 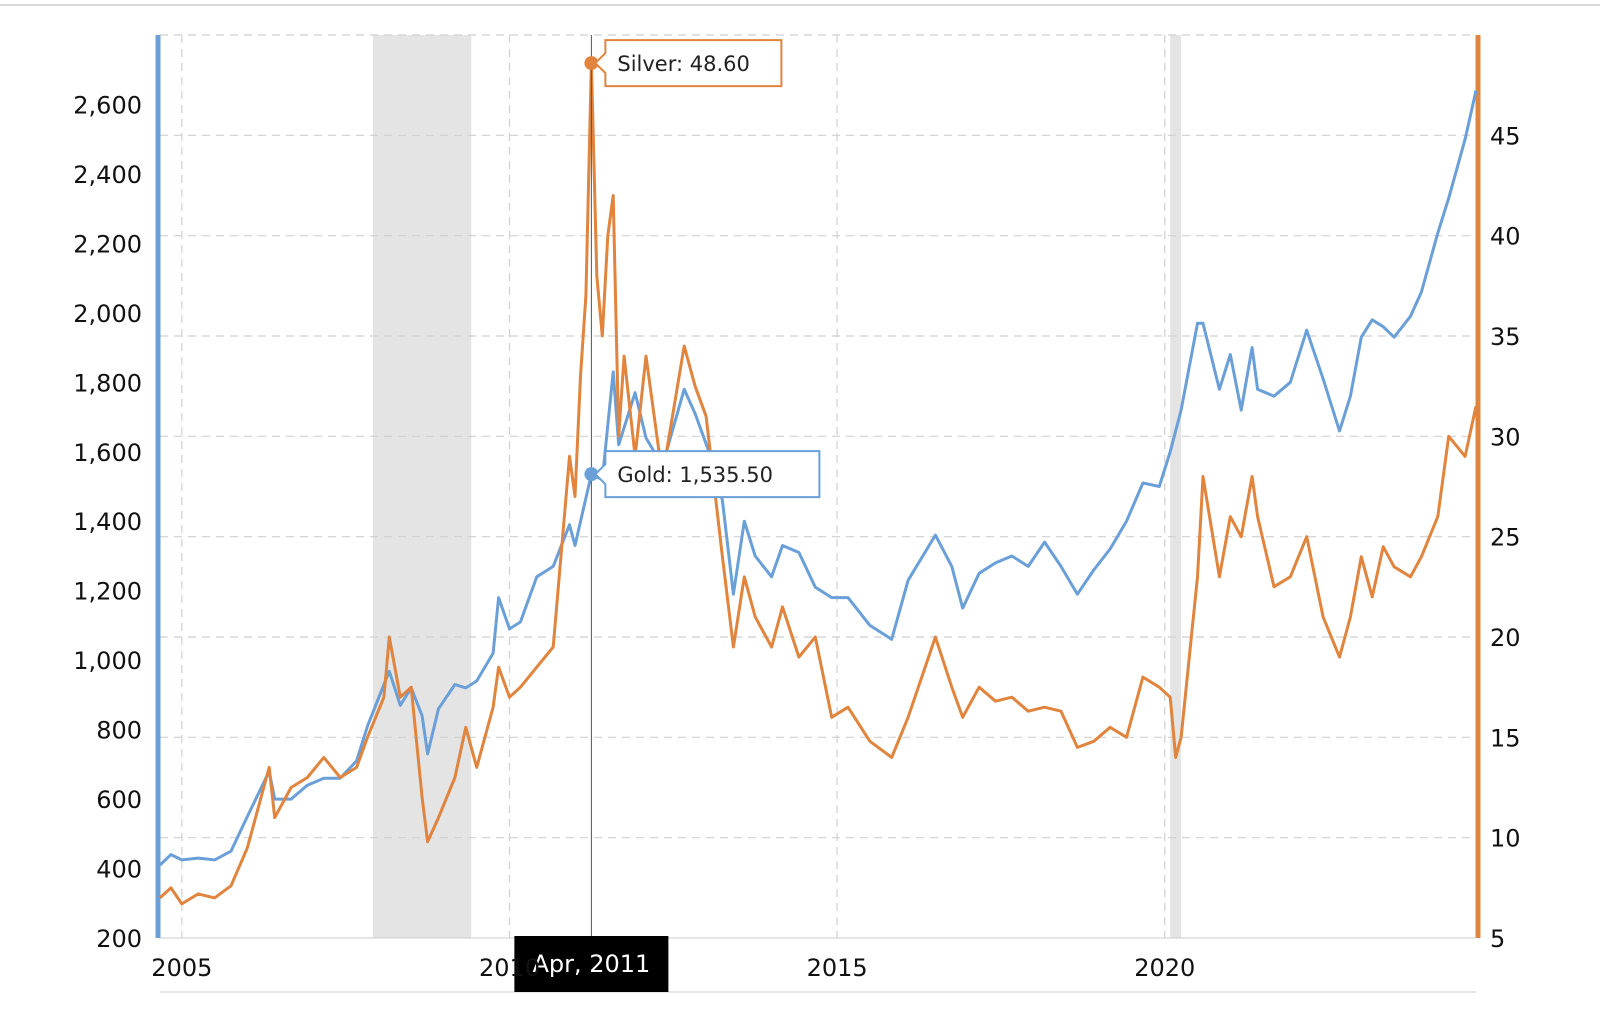 I want to click on left-tick-label: 1,800, so click(x=107, y=383).